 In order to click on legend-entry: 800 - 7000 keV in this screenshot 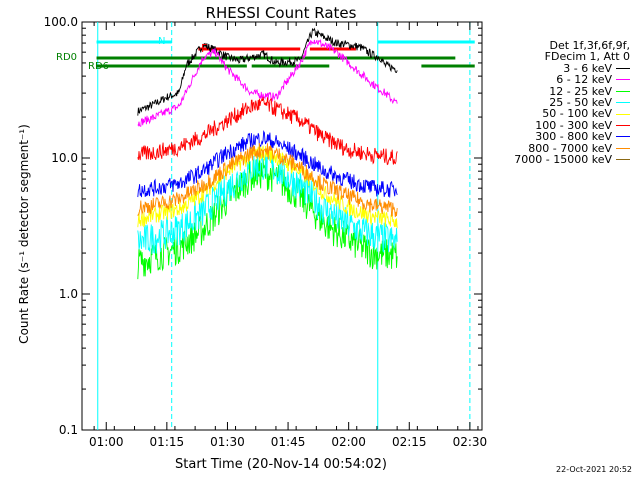, I will do `click(550, 148)`.